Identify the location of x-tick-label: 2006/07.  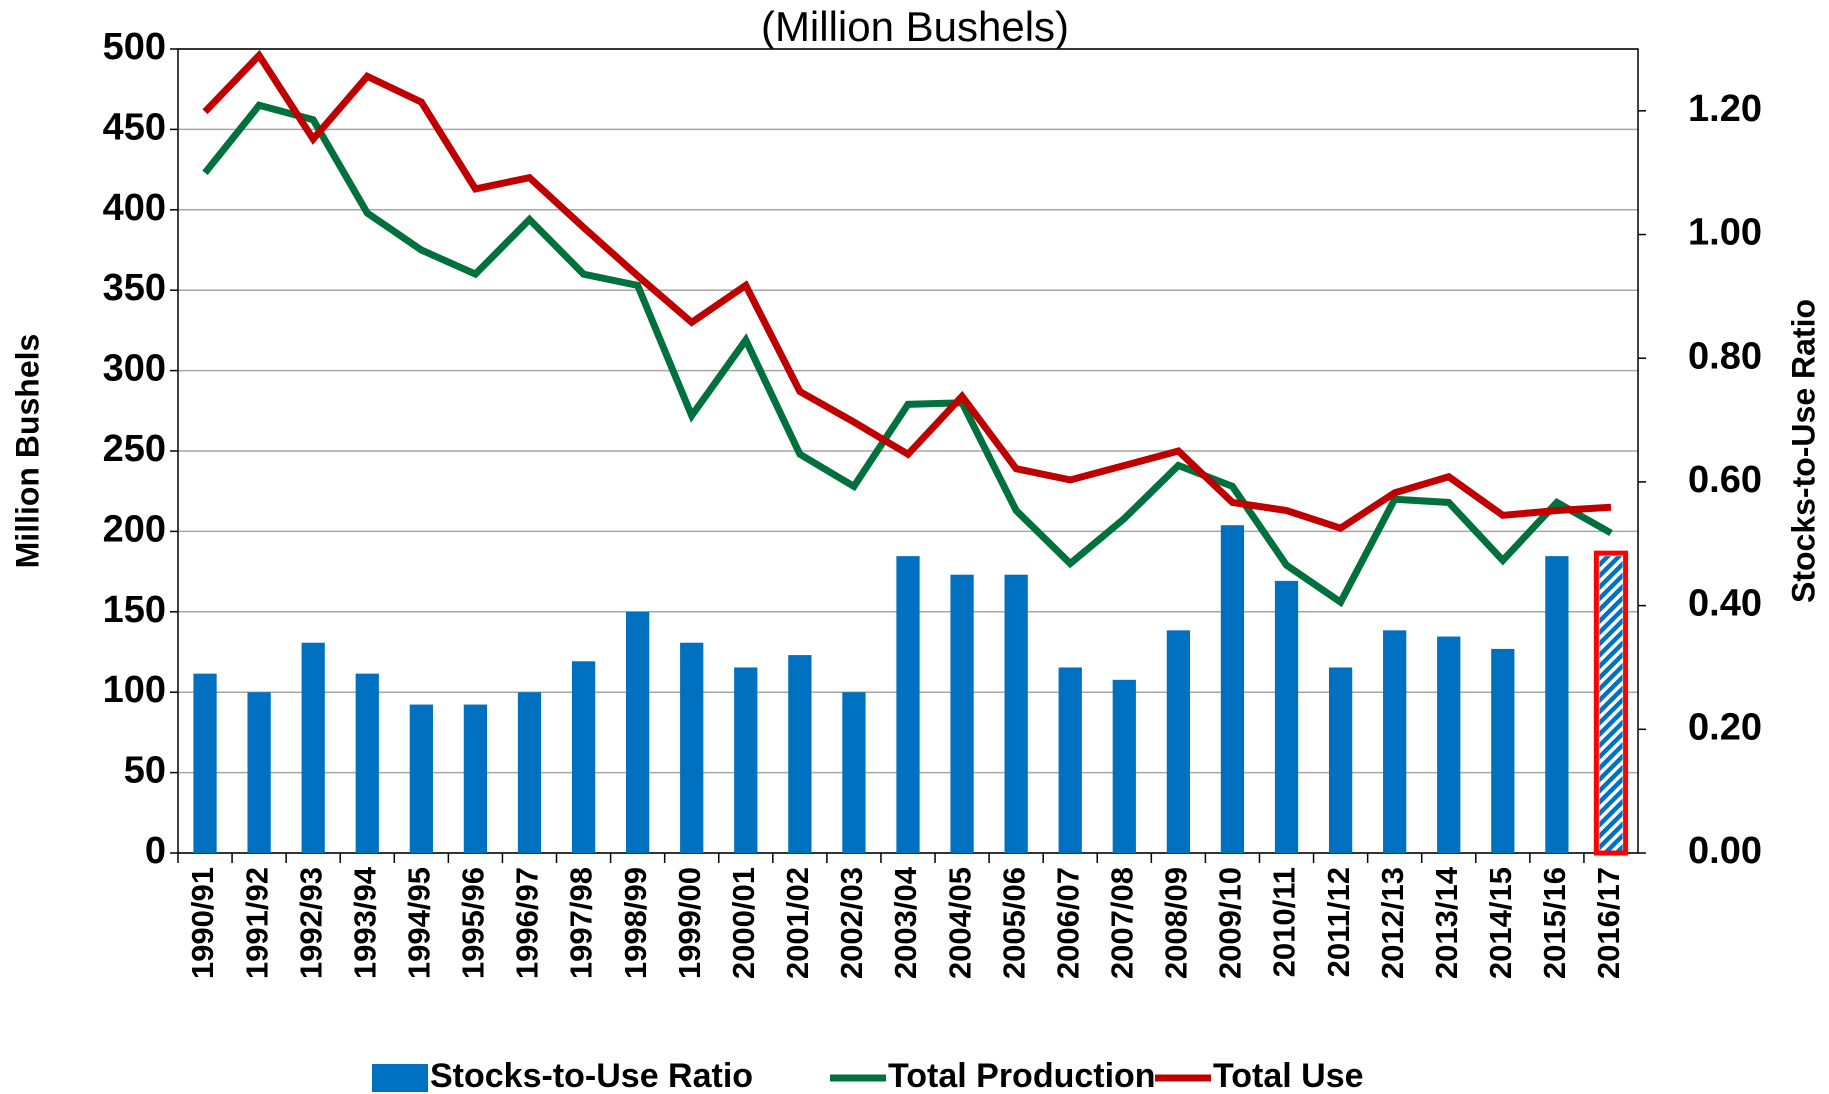
(1067, 923).